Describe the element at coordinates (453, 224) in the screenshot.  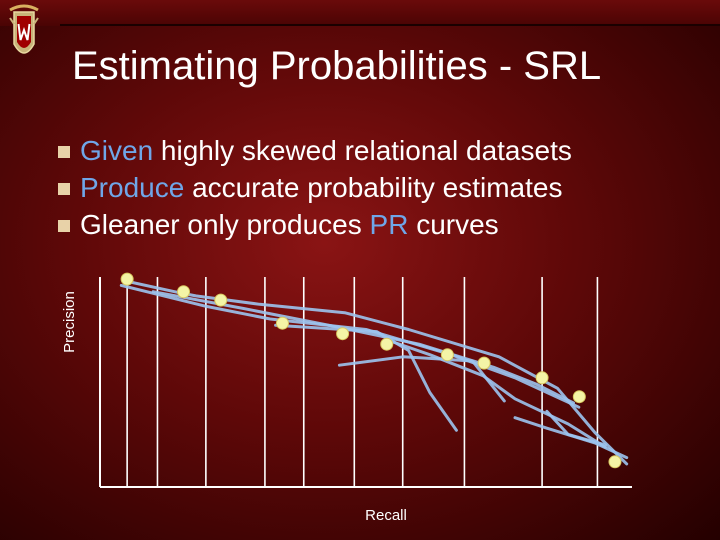
I see `bullet-text: curves` at that location.